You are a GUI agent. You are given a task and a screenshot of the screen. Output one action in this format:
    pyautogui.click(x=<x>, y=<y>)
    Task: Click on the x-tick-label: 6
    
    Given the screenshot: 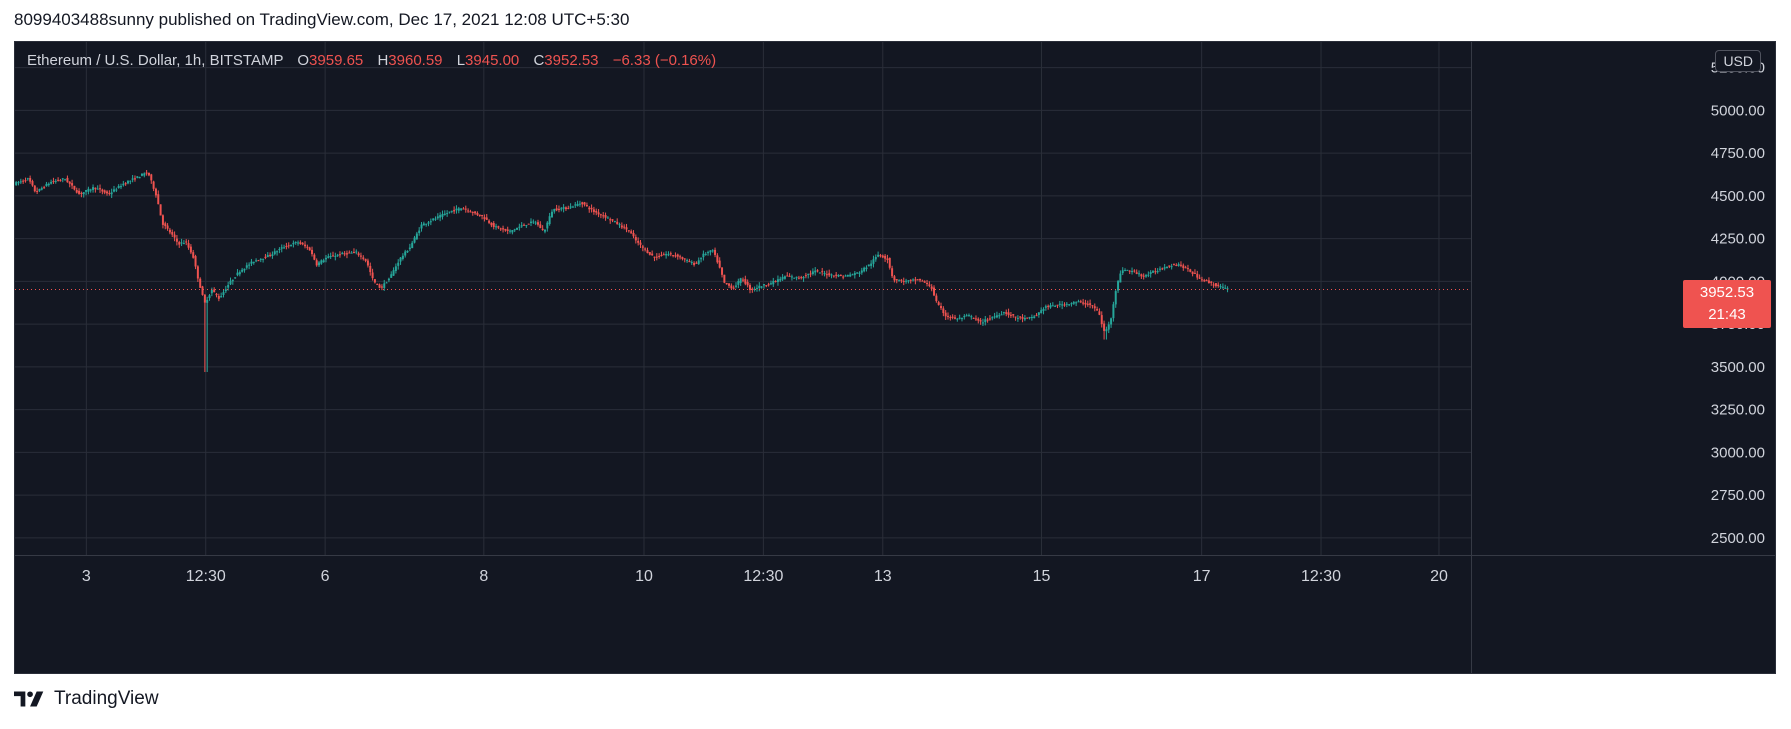 What is the action you would take?
    pyautogui.click(x=325, y=576)
    